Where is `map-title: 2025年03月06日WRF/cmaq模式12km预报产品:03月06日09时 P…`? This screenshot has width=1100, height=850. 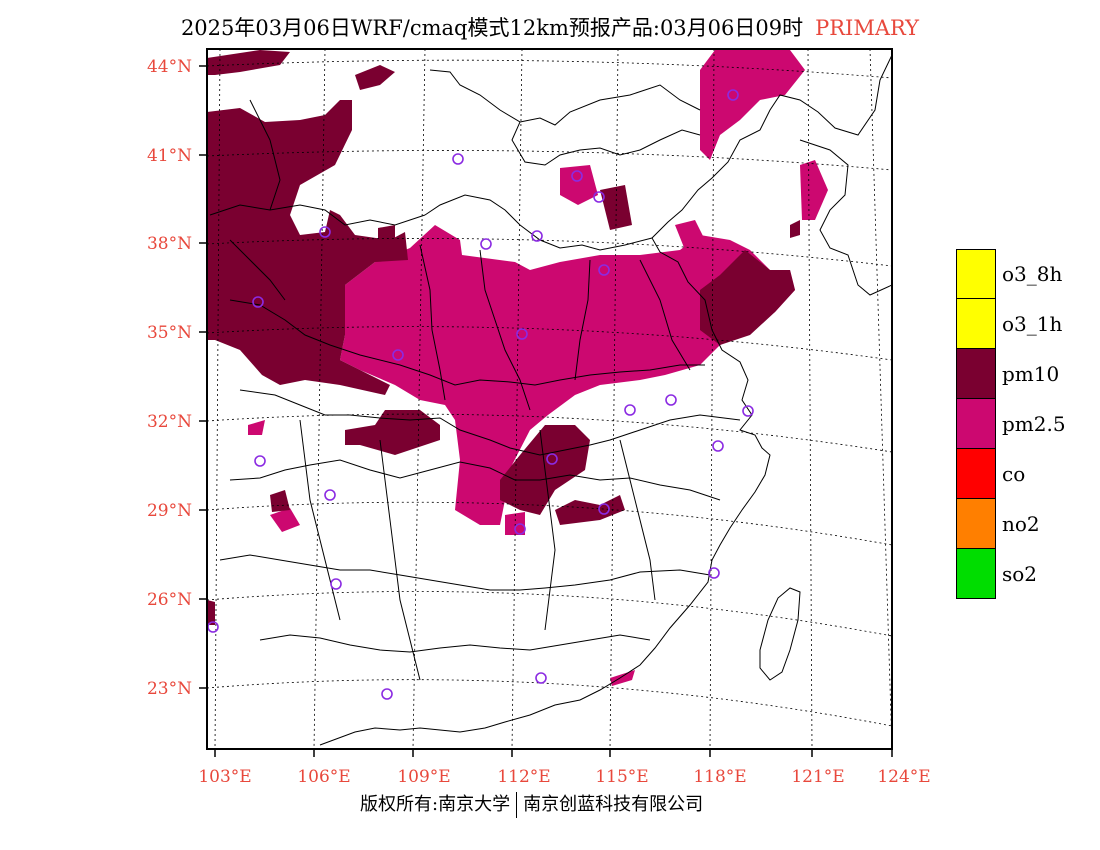
map-title: 2025年03月06日WRF/cmaq模式12km预报产品:03月06日09时 P… is located at coordinates (550, 27).